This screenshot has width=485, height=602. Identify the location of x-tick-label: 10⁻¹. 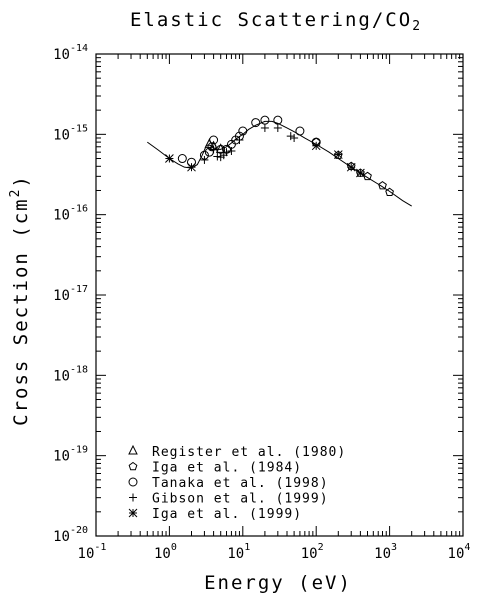
(92, 552).